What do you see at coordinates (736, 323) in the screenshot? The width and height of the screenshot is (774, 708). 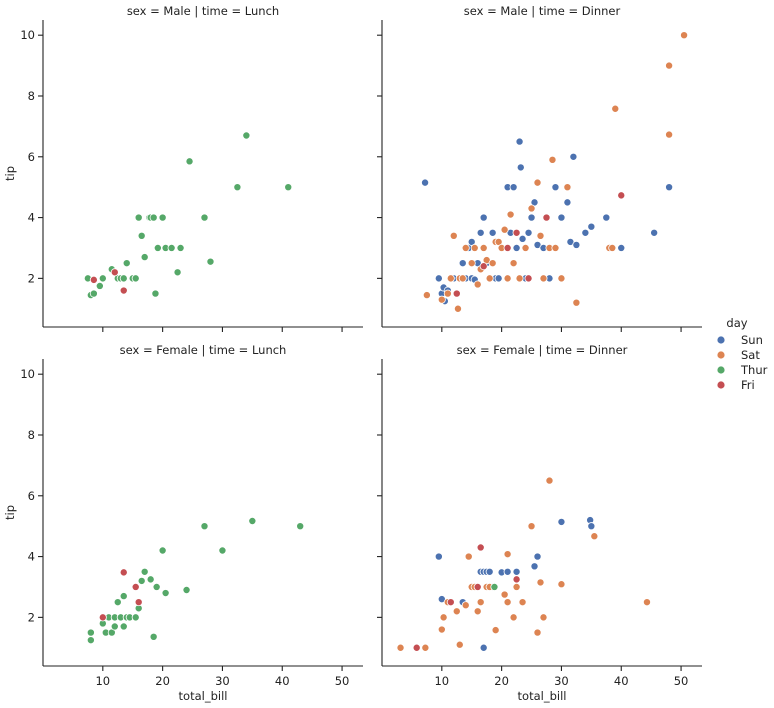 I see `legend-title: day` at bounding box center [736, 323].